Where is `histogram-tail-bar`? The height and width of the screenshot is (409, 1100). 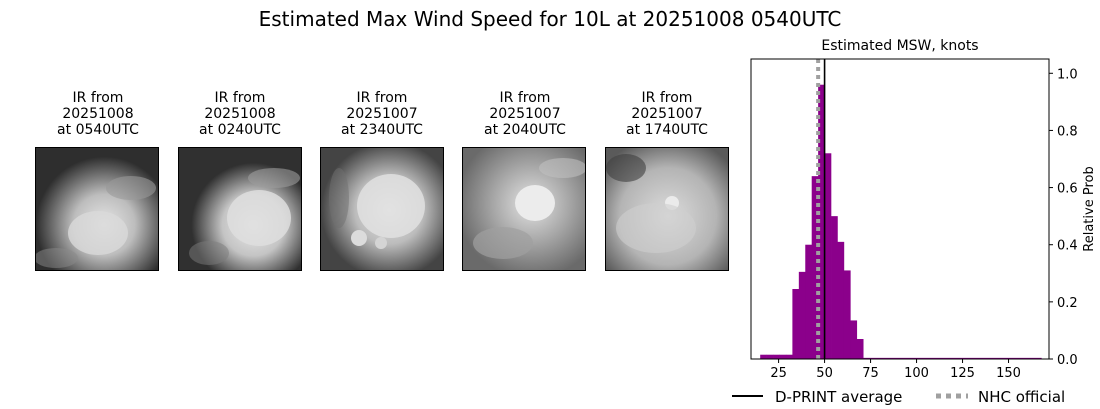
histogram-tail-bar is located at coordinates (952, 358).